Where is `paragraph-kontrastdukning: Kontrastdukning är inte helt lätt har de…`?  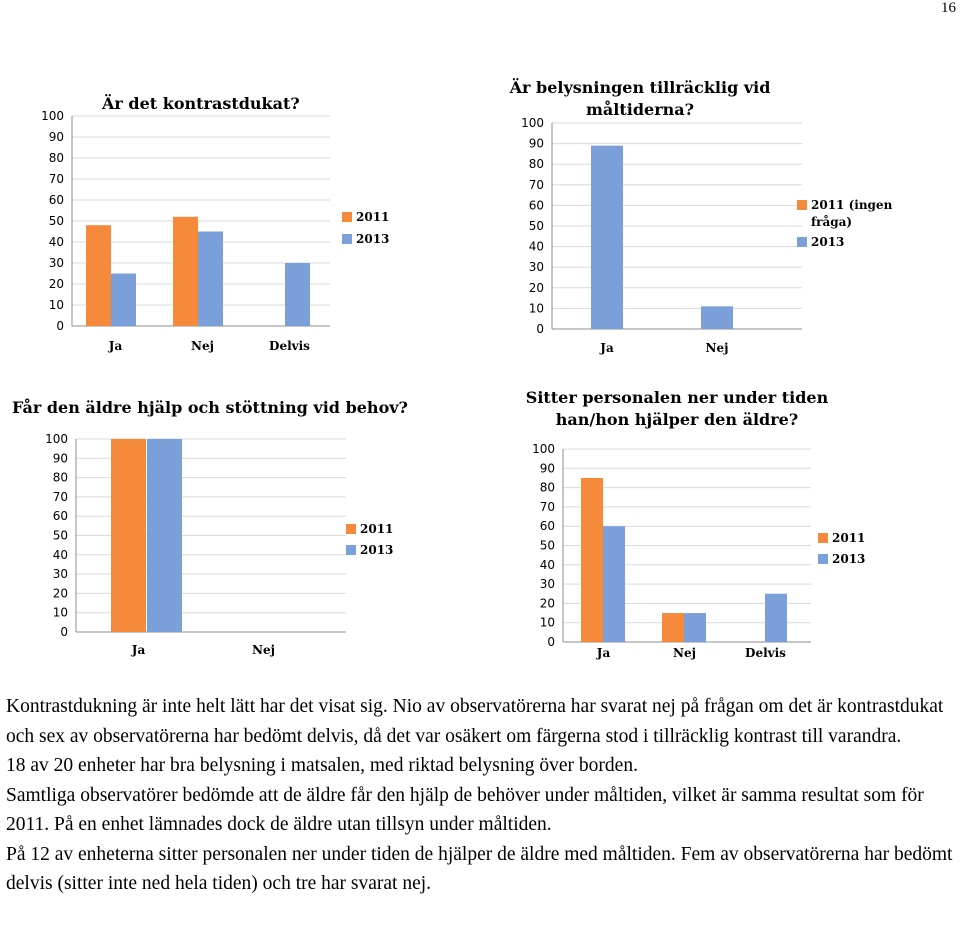 paragraph-kontrastdukning: Kontrastdukning är inte helt lätt har de… is located at coordinates (475, 721).